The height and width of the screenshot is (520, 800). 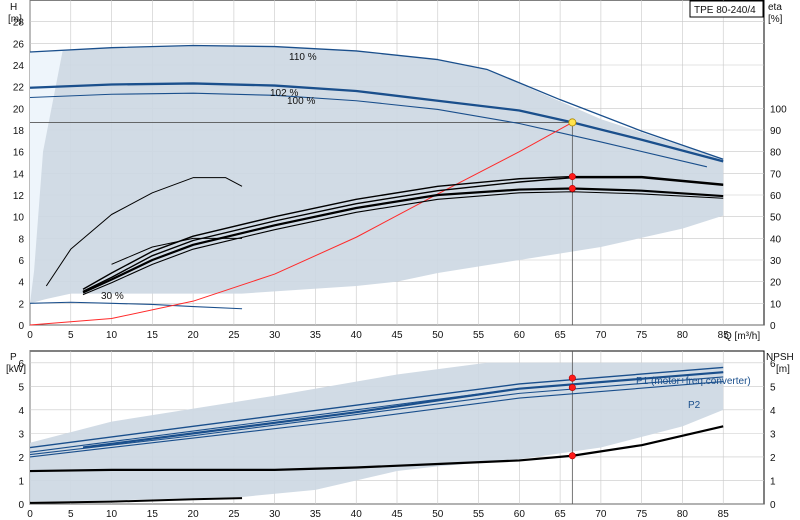 What do you see at coordinates (21, 387) in the screenshot?
I see `bottom-y-left-tick-5: 5` at bounding box center [21, 387].